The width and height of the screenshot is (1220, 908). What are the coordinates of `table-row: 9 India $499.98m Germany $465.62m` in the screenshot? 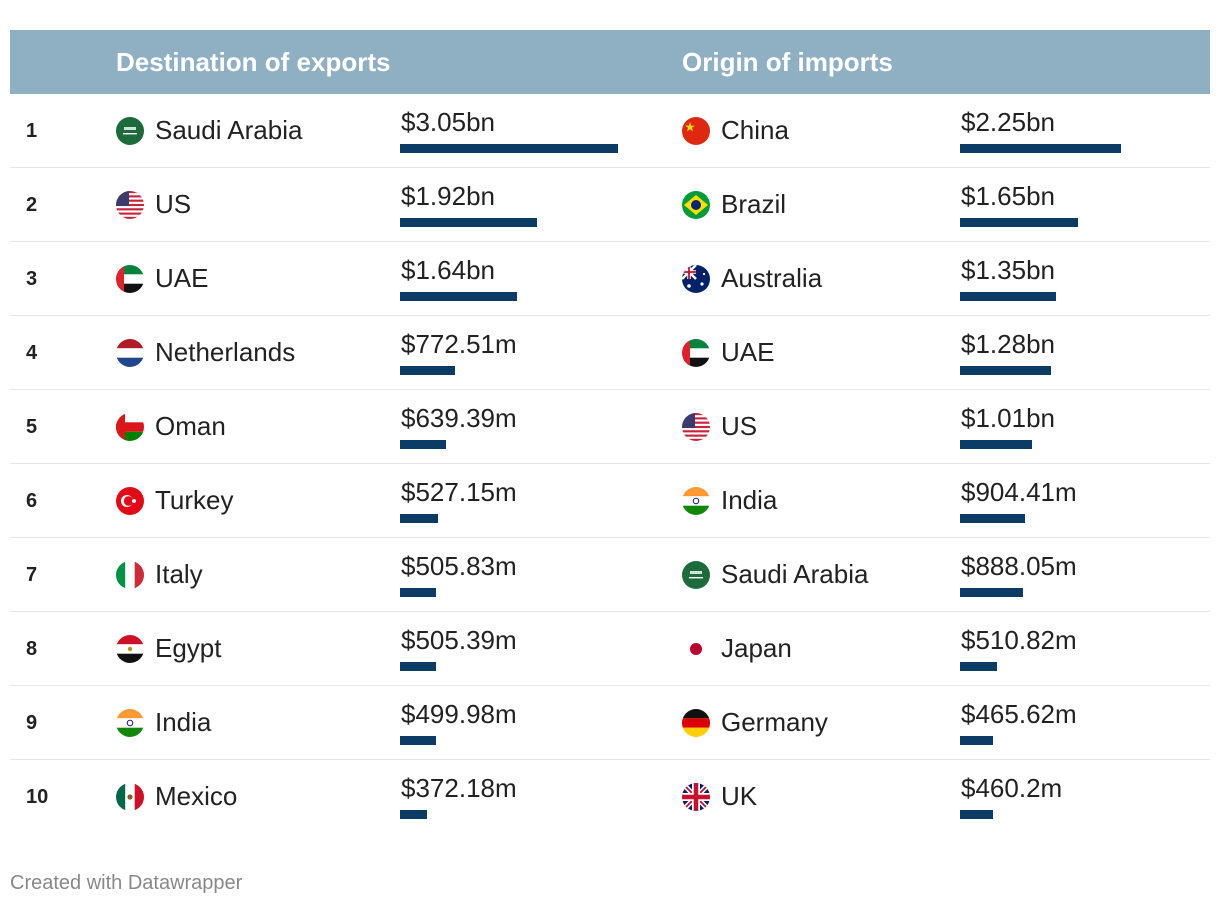 It's located at (610, 723).